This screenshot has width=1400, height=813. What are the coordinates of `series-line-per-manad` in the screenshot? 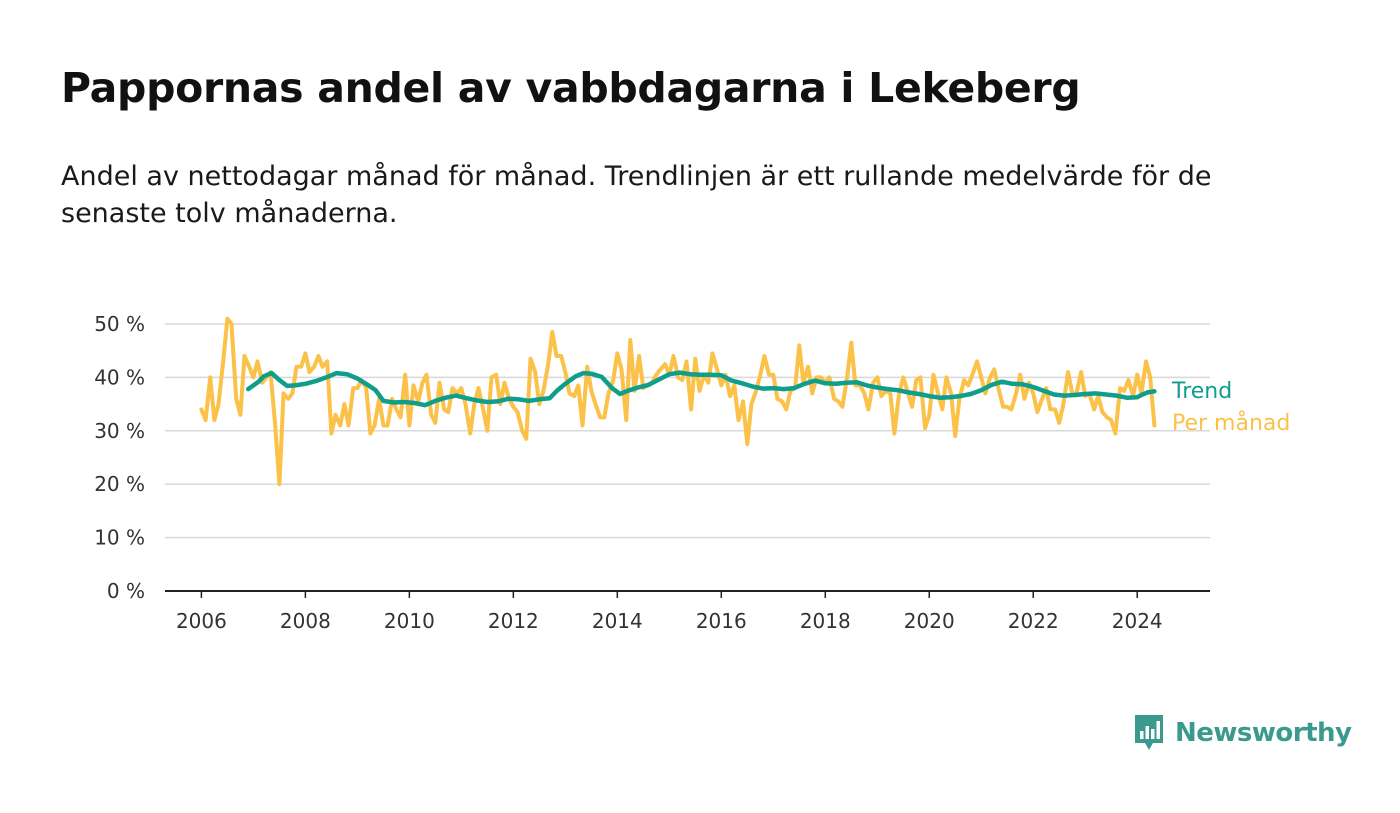 It's located at (678, 401).